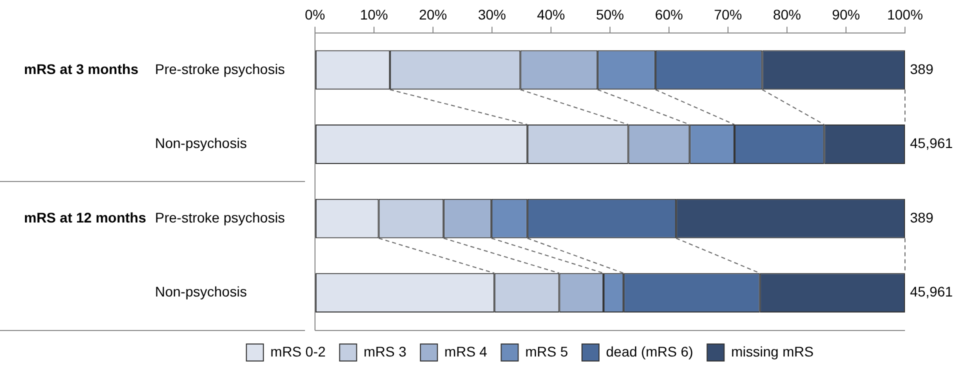 The image size is (957, 375). I want to click on x-tick-label: 90%, so click(846, 14).